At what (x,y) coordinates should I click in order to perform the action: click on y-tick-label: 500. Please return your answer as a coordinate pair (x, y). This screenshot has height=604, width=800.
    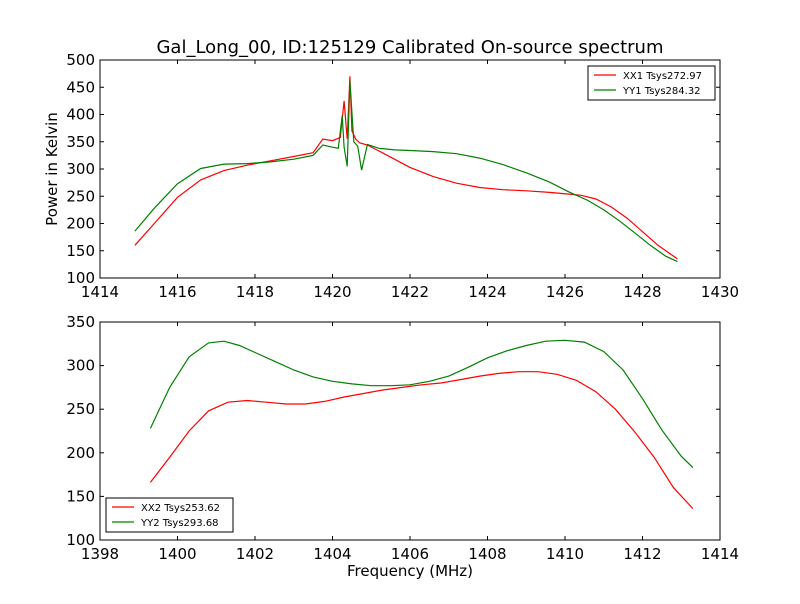
    Looking at the image, I should click on (80, 60).